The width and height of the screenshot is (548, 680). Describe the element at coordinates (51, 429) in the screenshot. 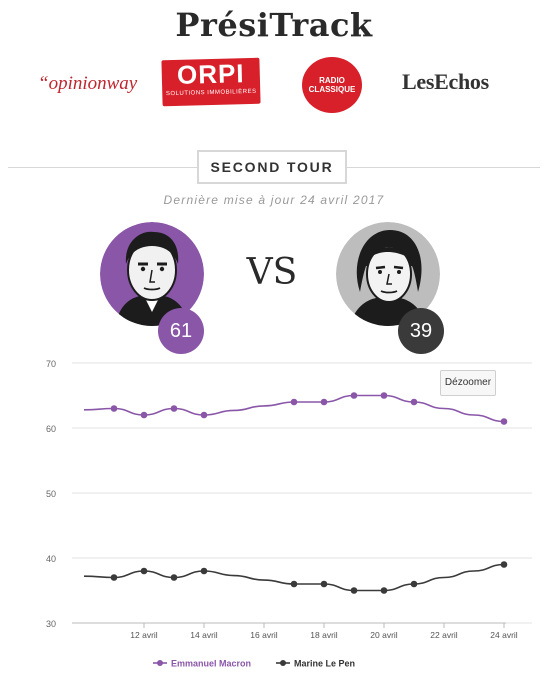

I see `y-tick-label: 60` at that location.